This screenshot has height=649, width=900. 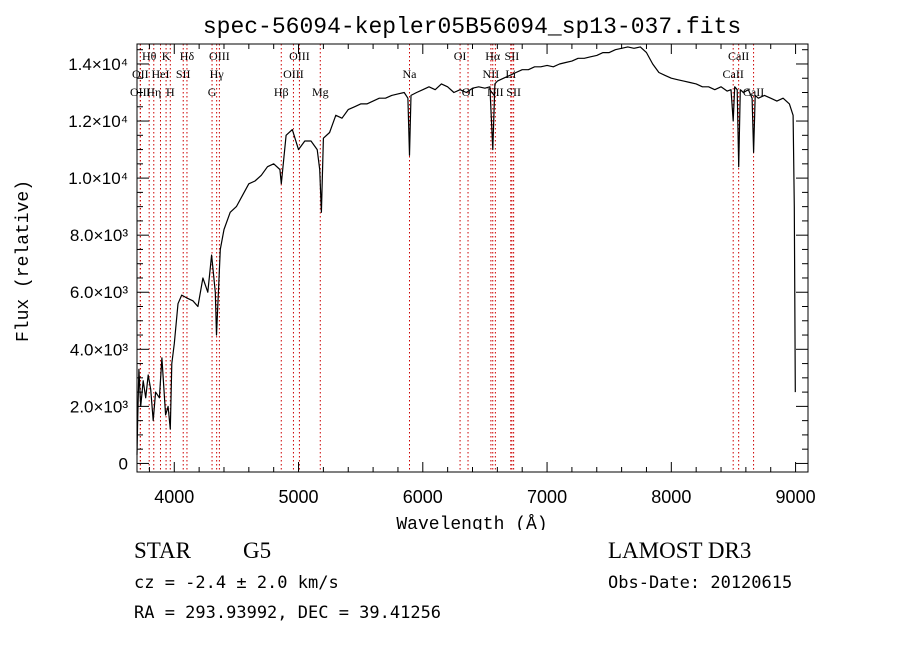 What do you see at coordinates (217, 74) in the screenshot?
I see `line-label-10: Hγ` at bounding box center [217, 74].